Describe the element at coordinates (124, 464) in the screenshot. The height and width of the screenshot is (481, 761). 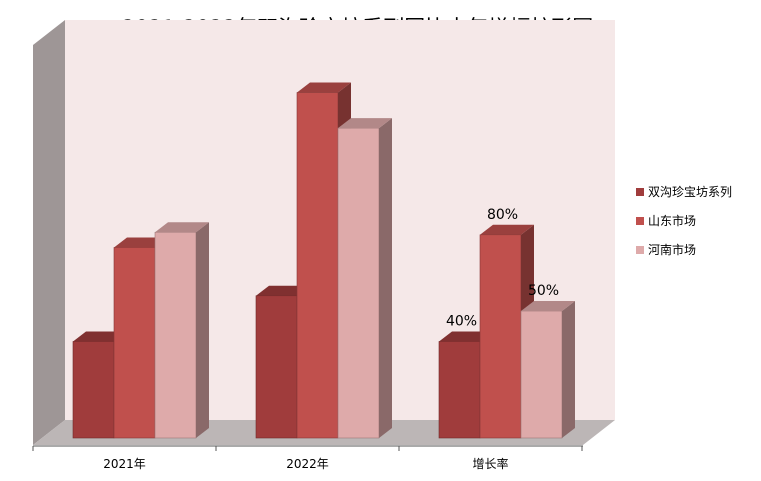
I see `x-tick-label: 2021年` at that location.